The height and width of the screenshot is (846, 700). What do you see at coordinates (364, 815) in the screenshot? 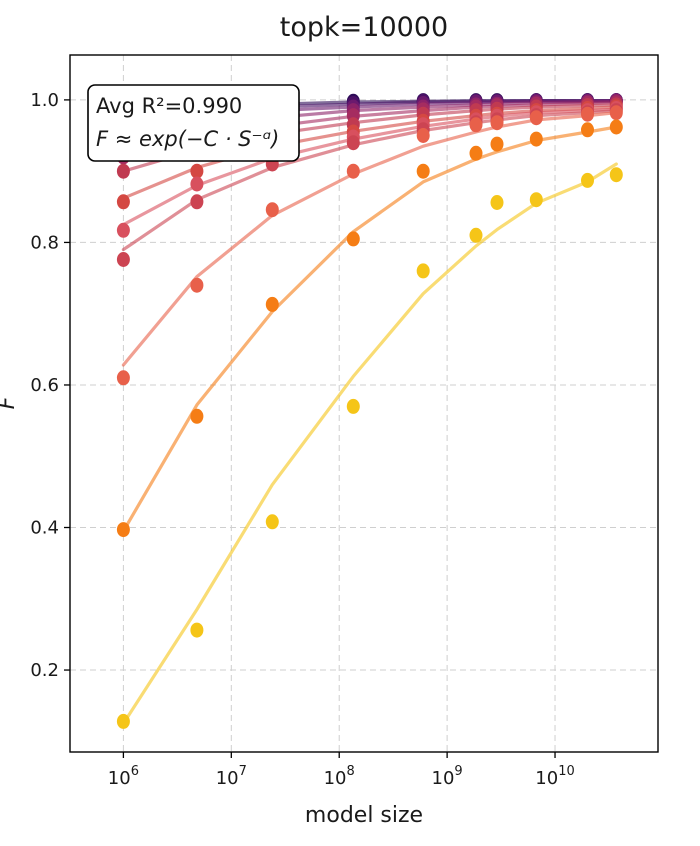
I see `x-axis-label: model size` at bounding box center [364, 815].